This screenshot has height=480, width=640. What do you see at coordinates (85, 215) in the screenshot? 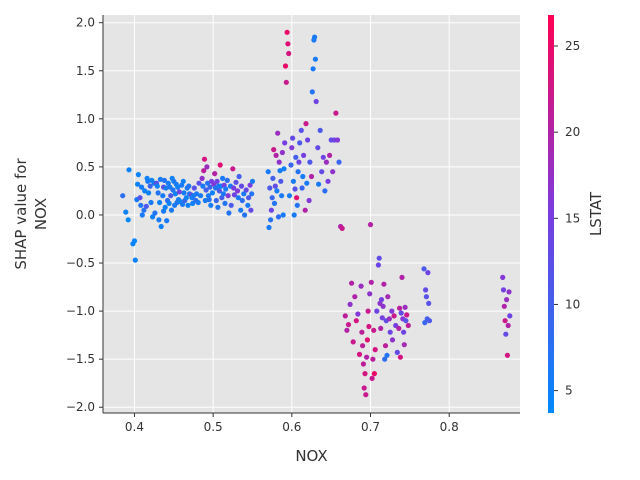
I see `y-tick-label: 0.0` at bounding box center [85, 215].